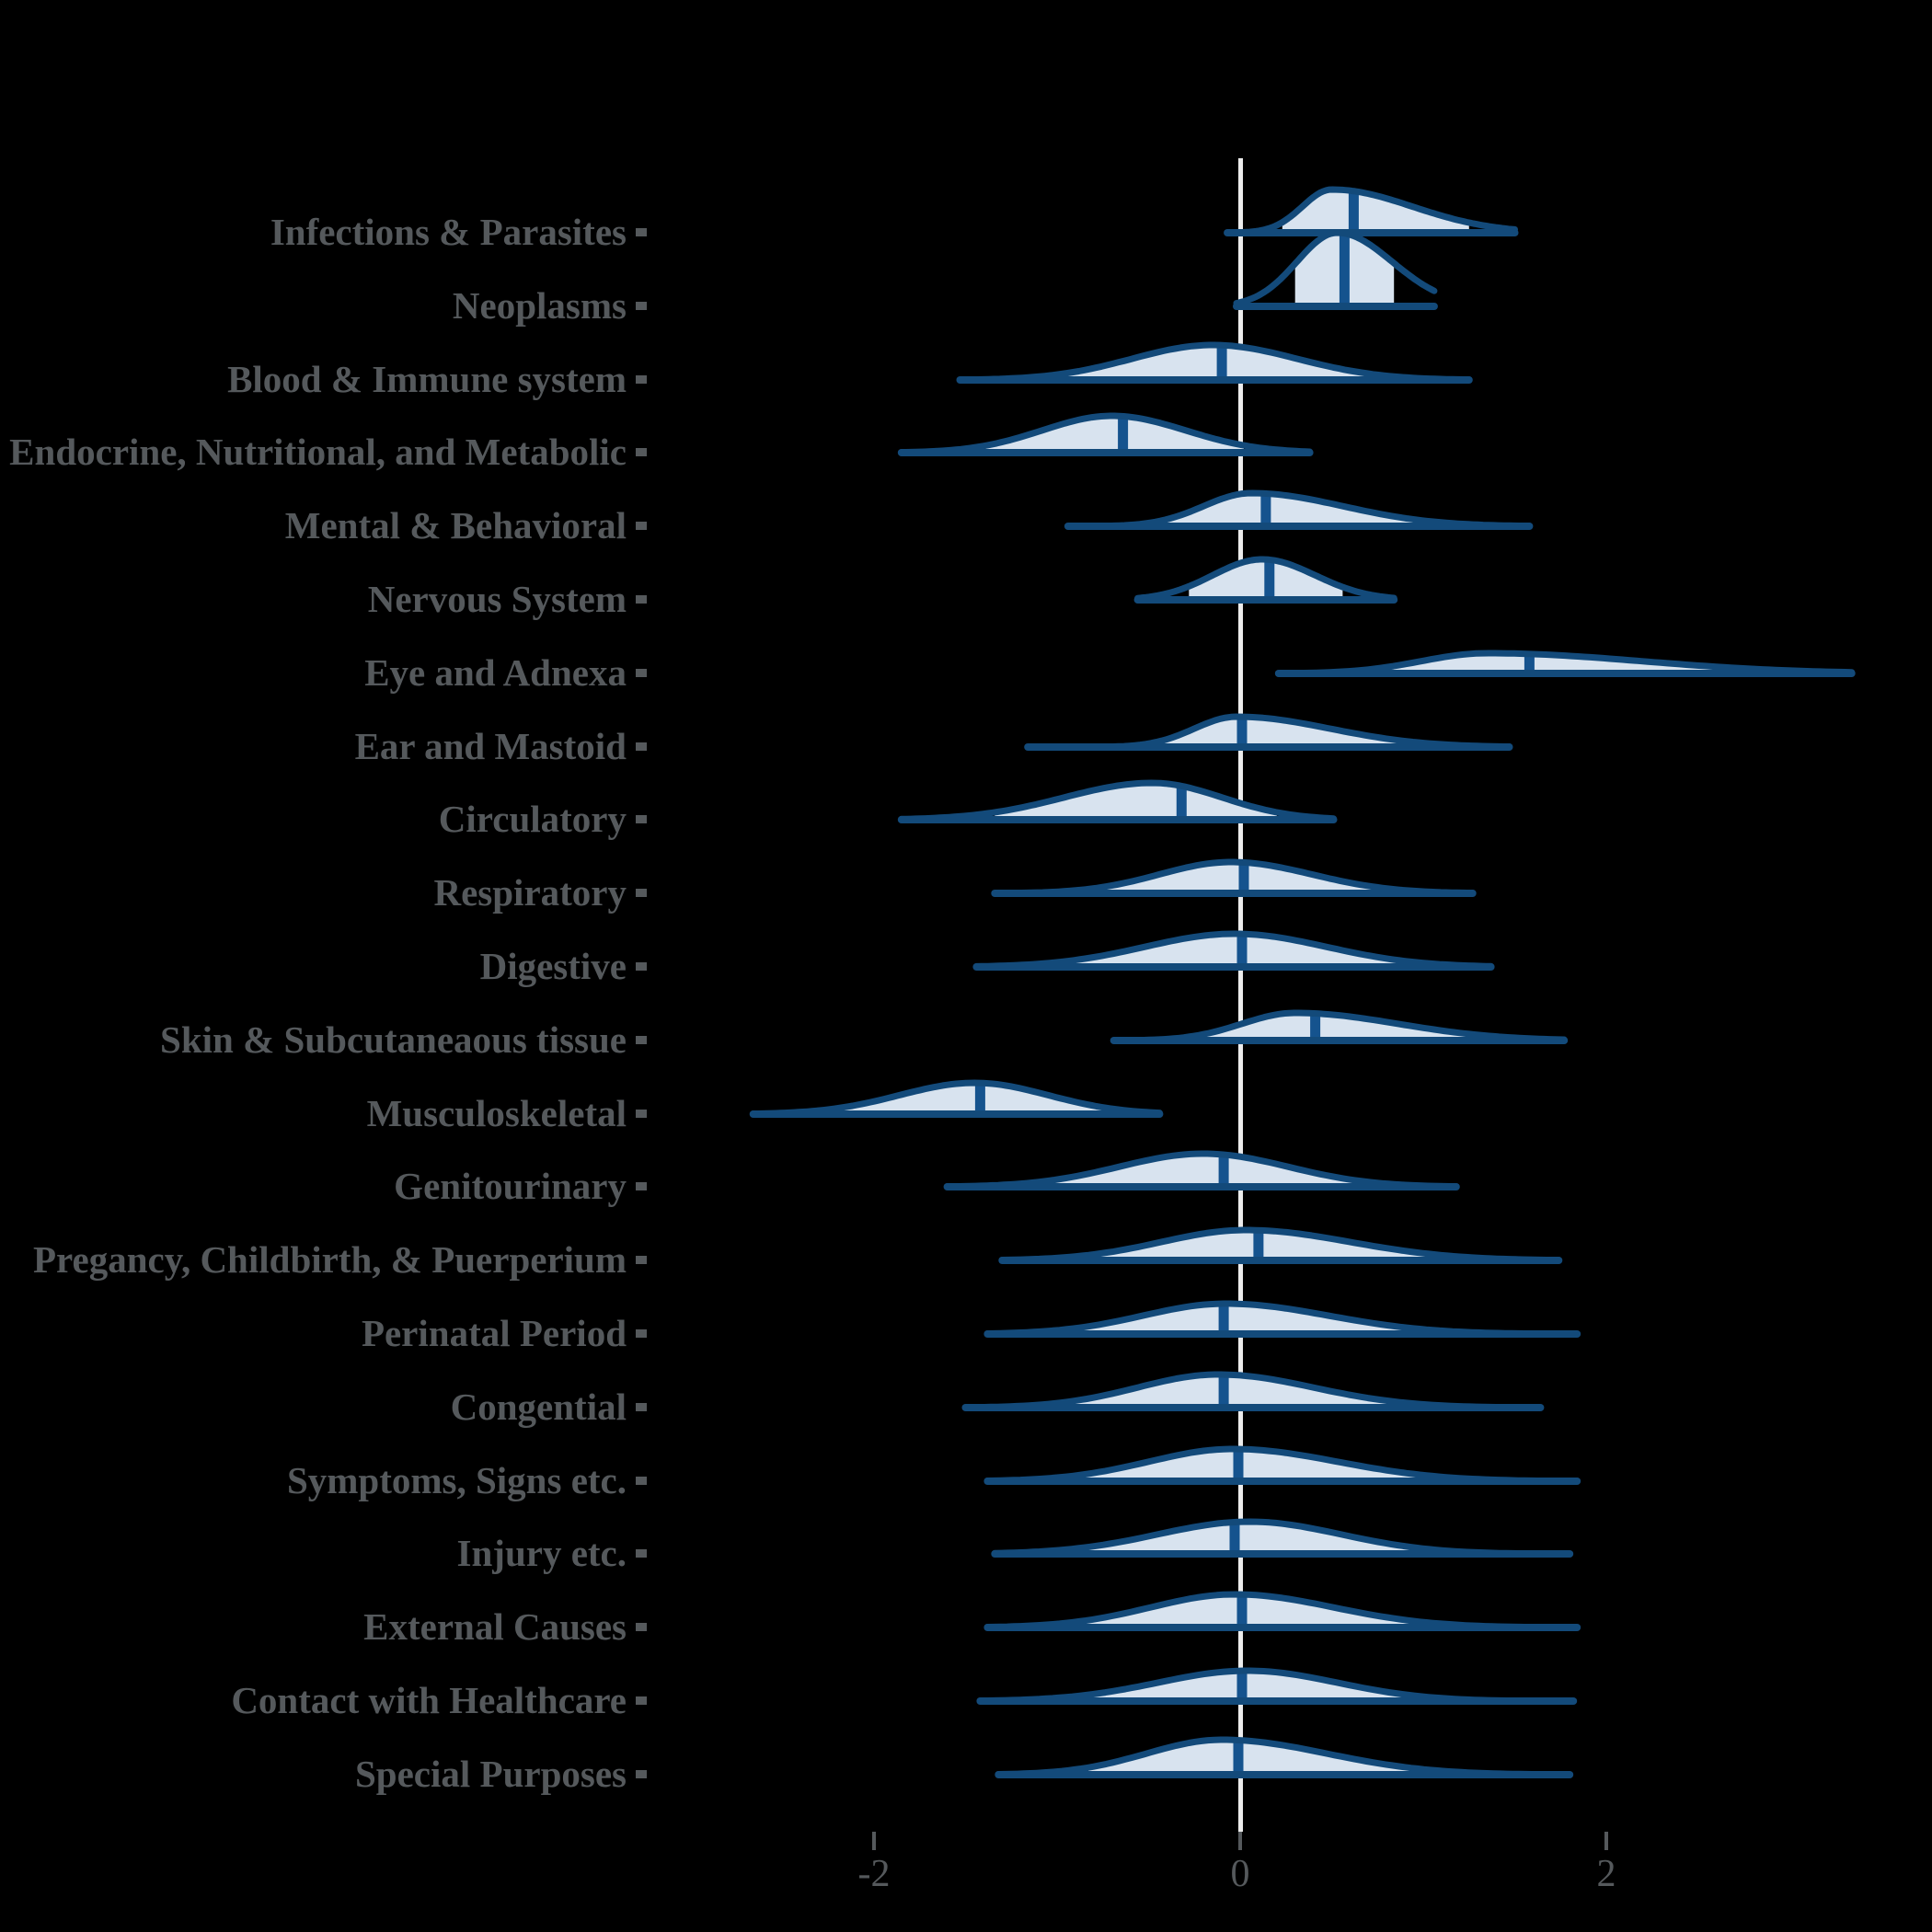  Describe the element at coordinates (318, 452) in the screenshot. I see `category-label: Endocrine, Nutritional, and Metabolic` at that location.